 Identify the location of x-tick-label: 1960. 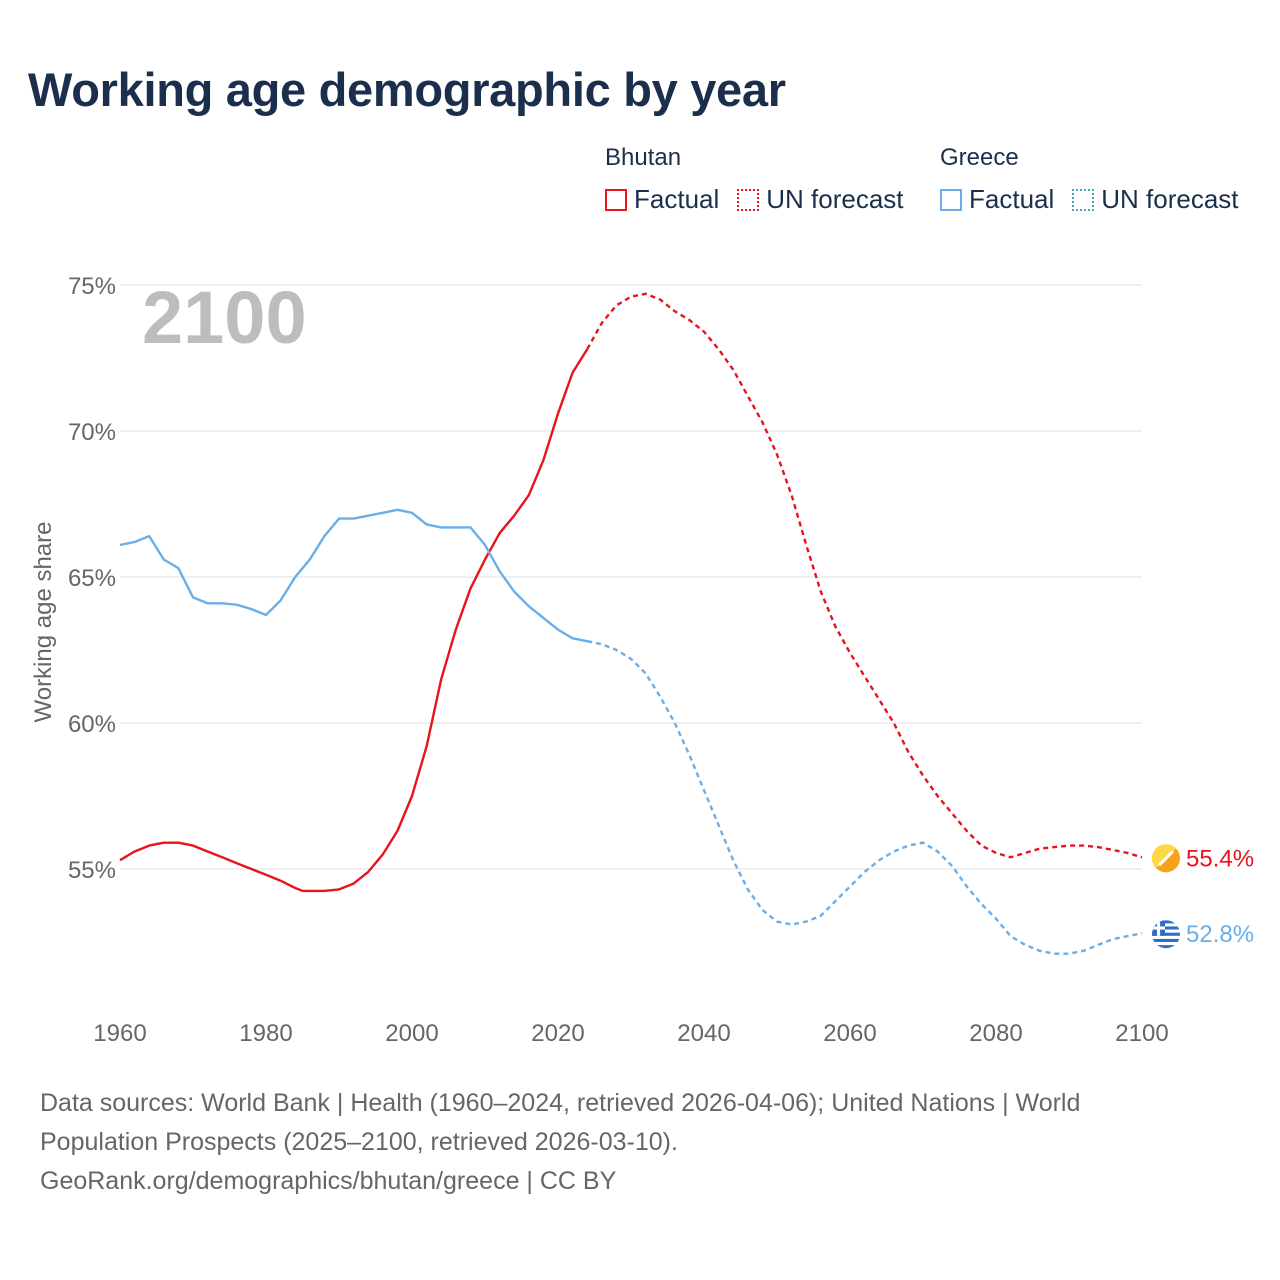
(119, 1033).